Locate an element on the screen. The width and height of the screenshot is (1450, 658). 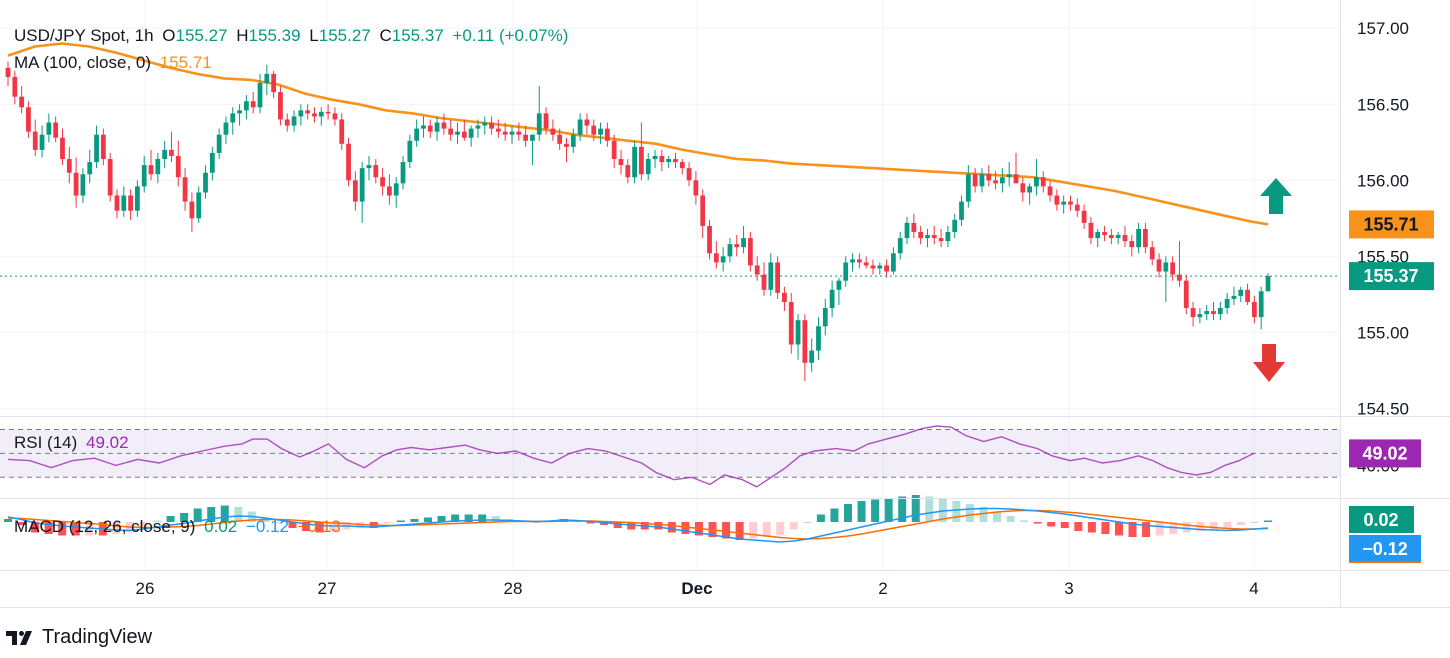
current-price-tag is located at coordinates (1391, 276).